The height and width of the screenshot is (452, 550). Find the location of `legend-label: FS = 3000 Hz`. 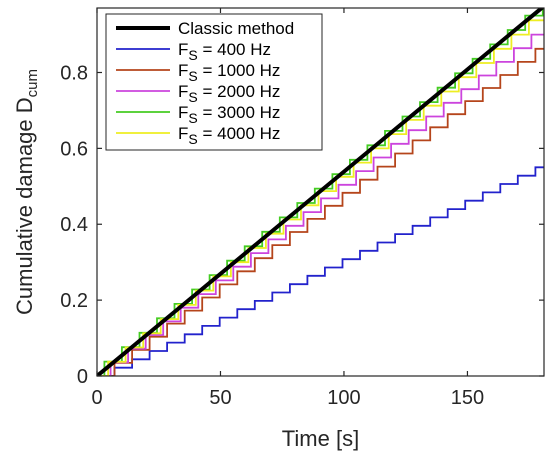

legend-label: FS = 3000 Hz is located at coordinates (229, 114).